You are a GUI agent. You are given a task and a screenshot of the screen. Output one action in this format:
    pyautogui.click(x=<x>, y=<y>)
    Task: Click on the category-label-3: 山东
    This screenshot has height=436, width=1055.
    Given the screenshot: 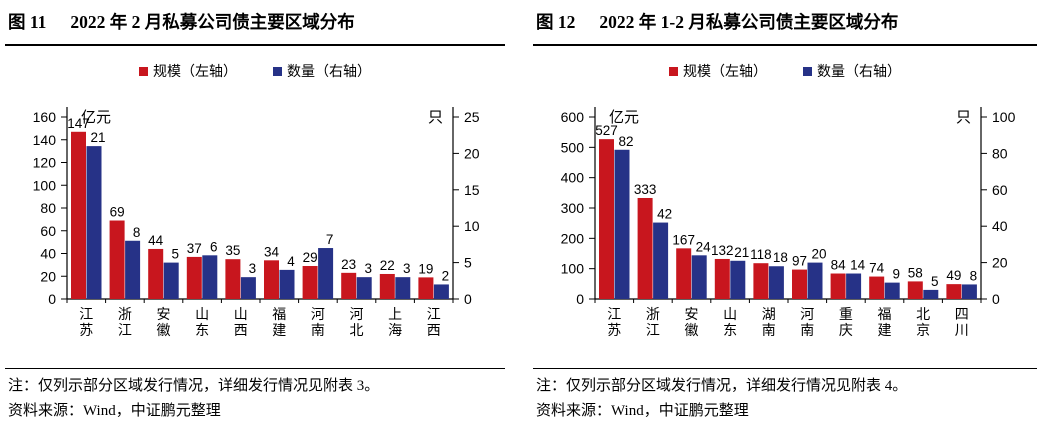 What is the action you would take?
    pyautogui.click(x=202, y=322)
    